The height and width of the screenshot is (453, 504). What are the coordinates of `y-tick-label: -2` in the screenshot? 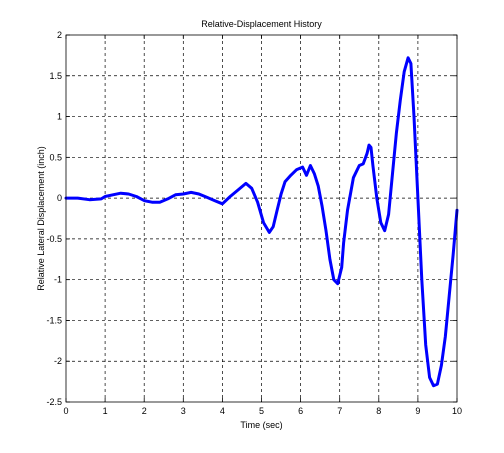 It's located at (58, 361).